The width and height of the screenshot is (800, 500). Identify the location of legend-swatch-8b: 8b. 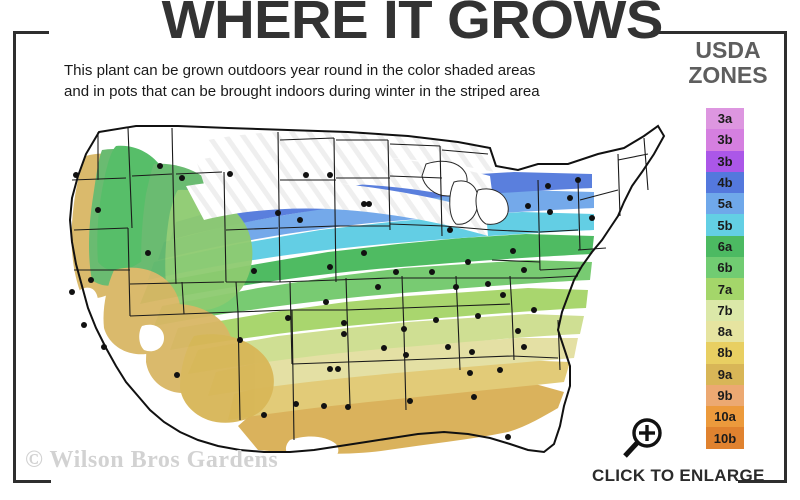
(725, 353).